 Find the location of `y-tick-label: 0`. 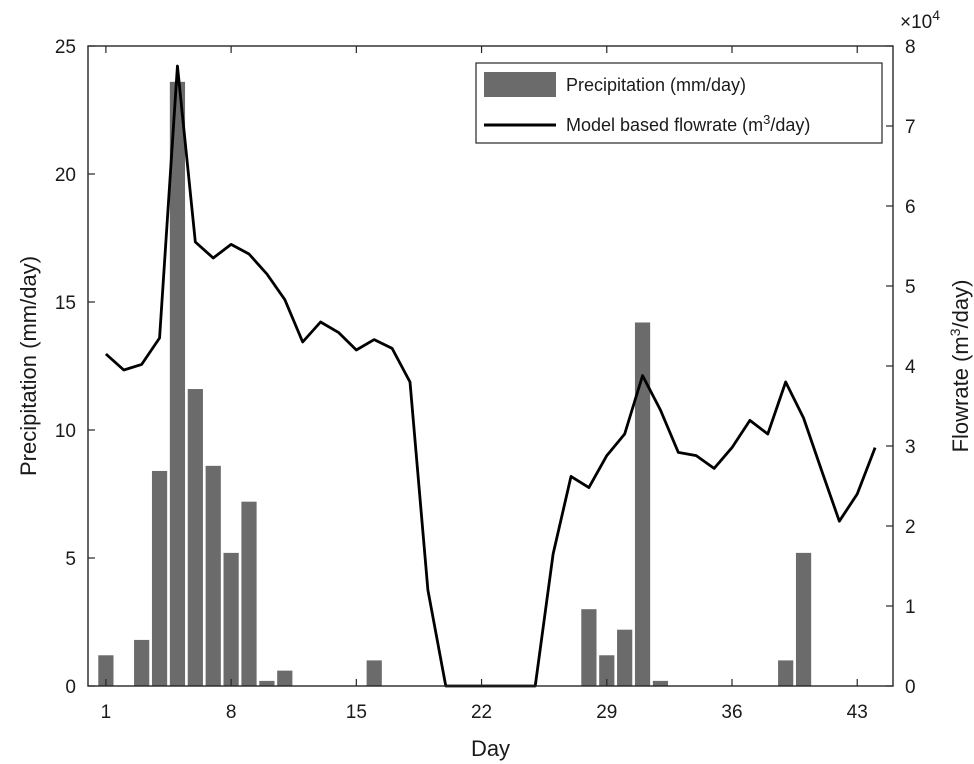

y-tick-label: 0 is located at coordinates (70, 687).